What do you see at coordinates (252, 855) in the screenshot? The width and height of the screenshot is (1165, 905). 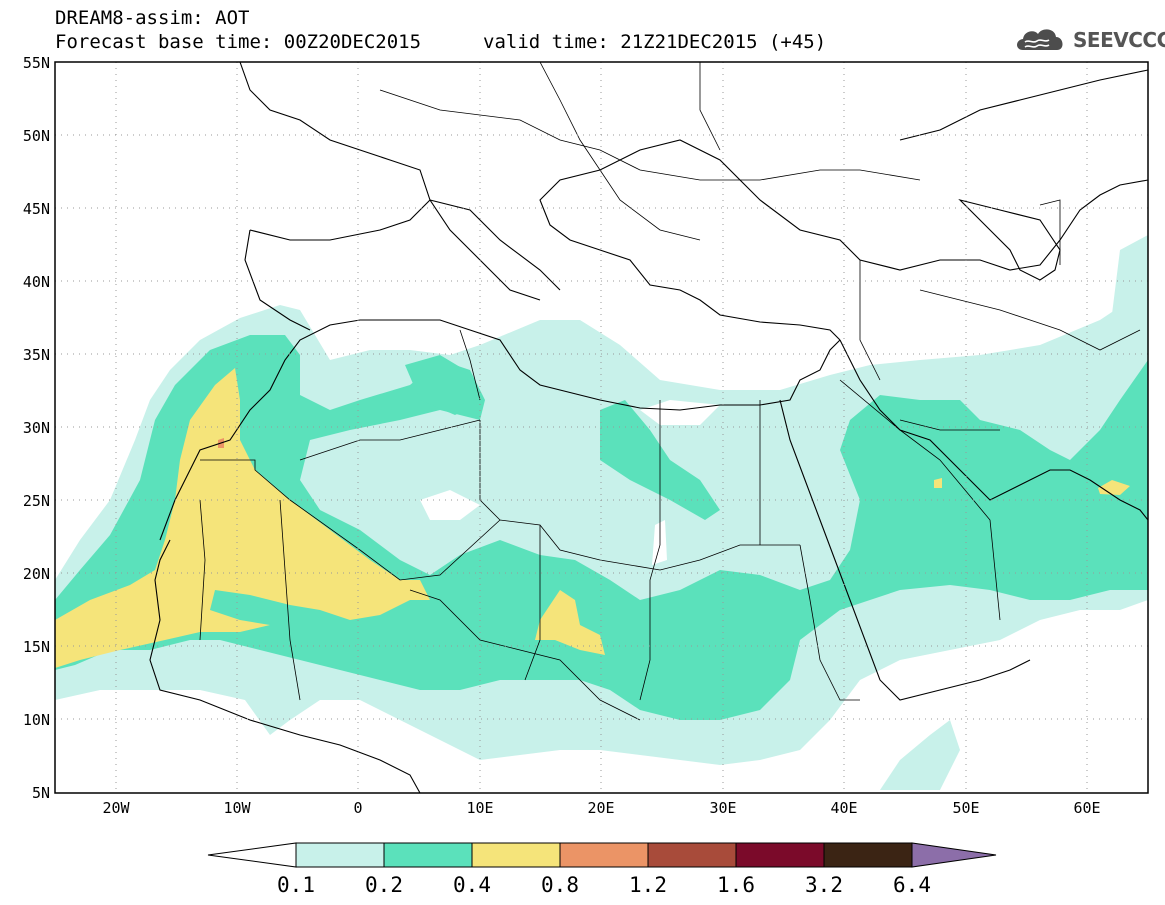 I see `colorbar-under` at bounding box center [252, 855].